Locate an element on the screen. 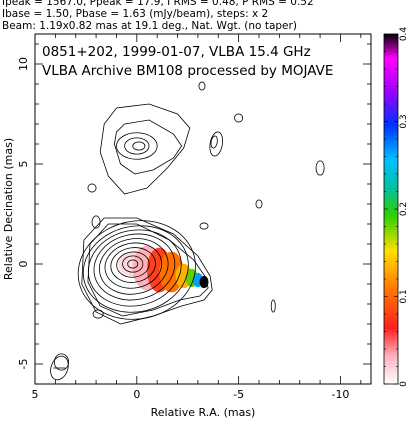 This screenshot has height=424, width=409. jet-mid is located at coordinates (148, 270).